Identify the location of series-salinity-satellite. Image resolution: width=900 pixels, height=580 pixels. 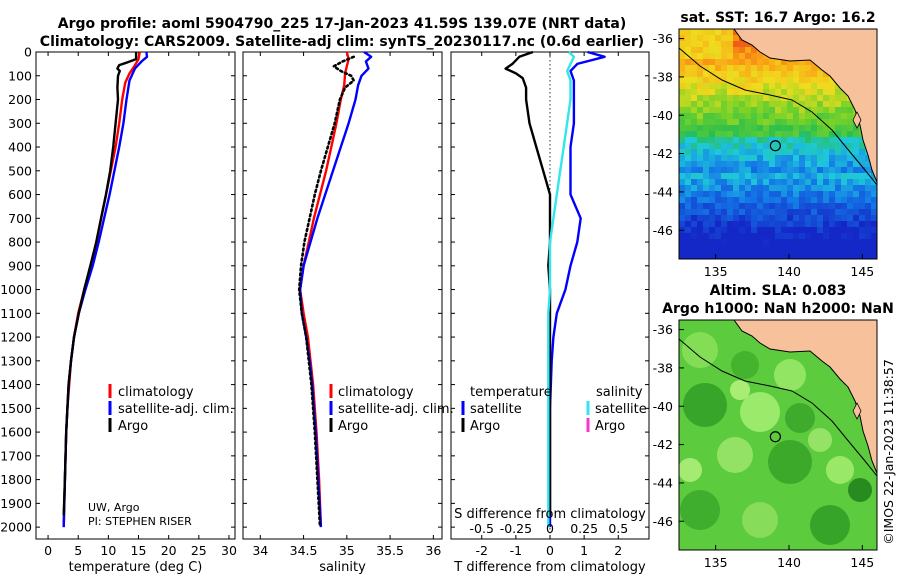
(561, 289).